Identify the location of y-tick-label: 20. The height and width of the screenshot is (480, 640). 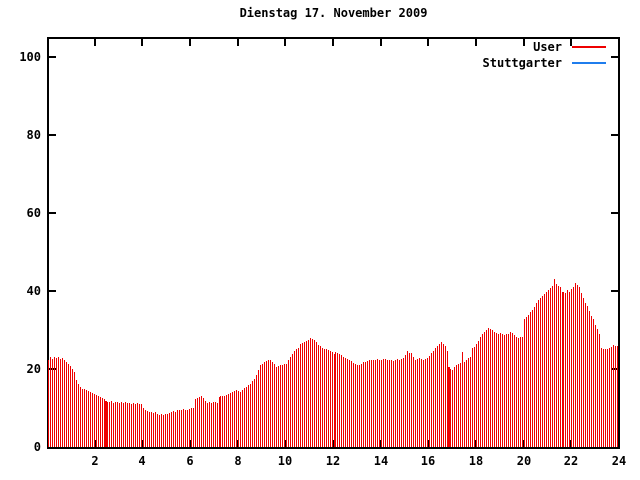
(33, 369).